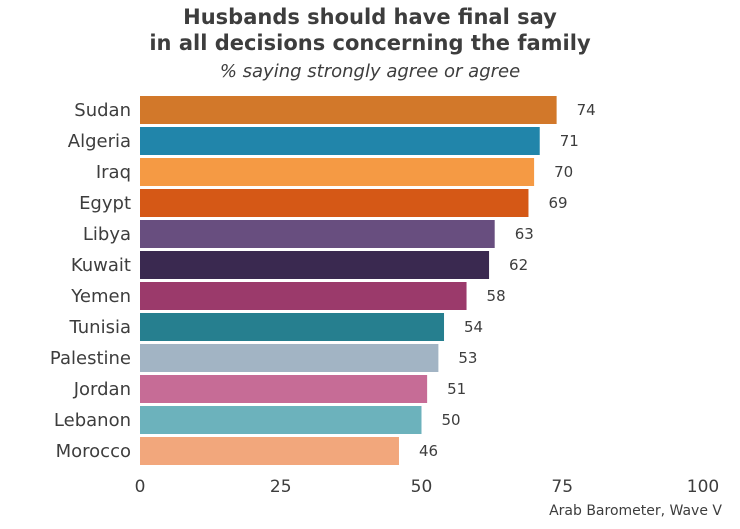 The image size is (740, 529). What do you see at coordinates (281, 487) in the screenshot?
I see `x-tick-25: 25` at bounding box center [281, 487].